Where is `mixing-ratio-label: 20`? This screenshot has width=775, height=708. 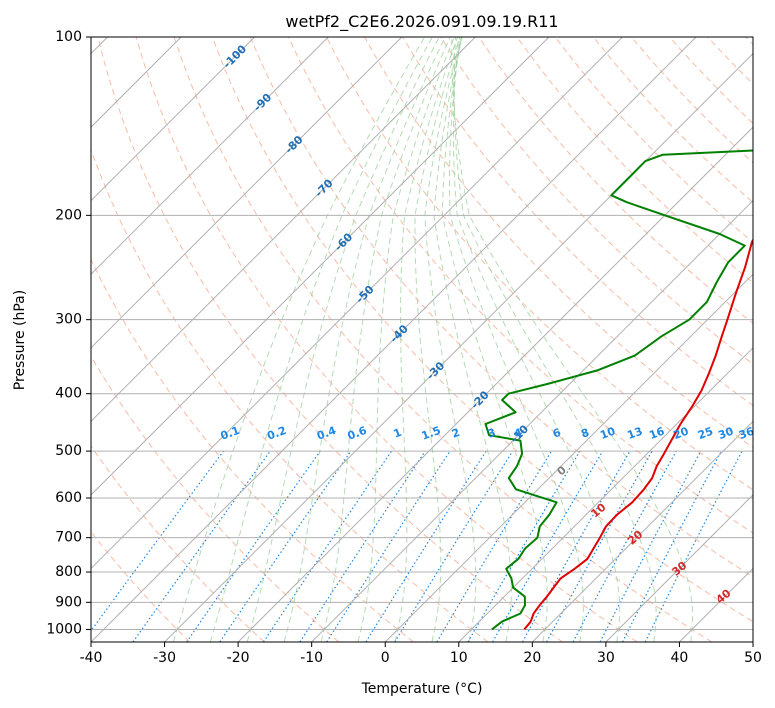 mixing-ratio-label: 20 is located at coordinates (681, 433).